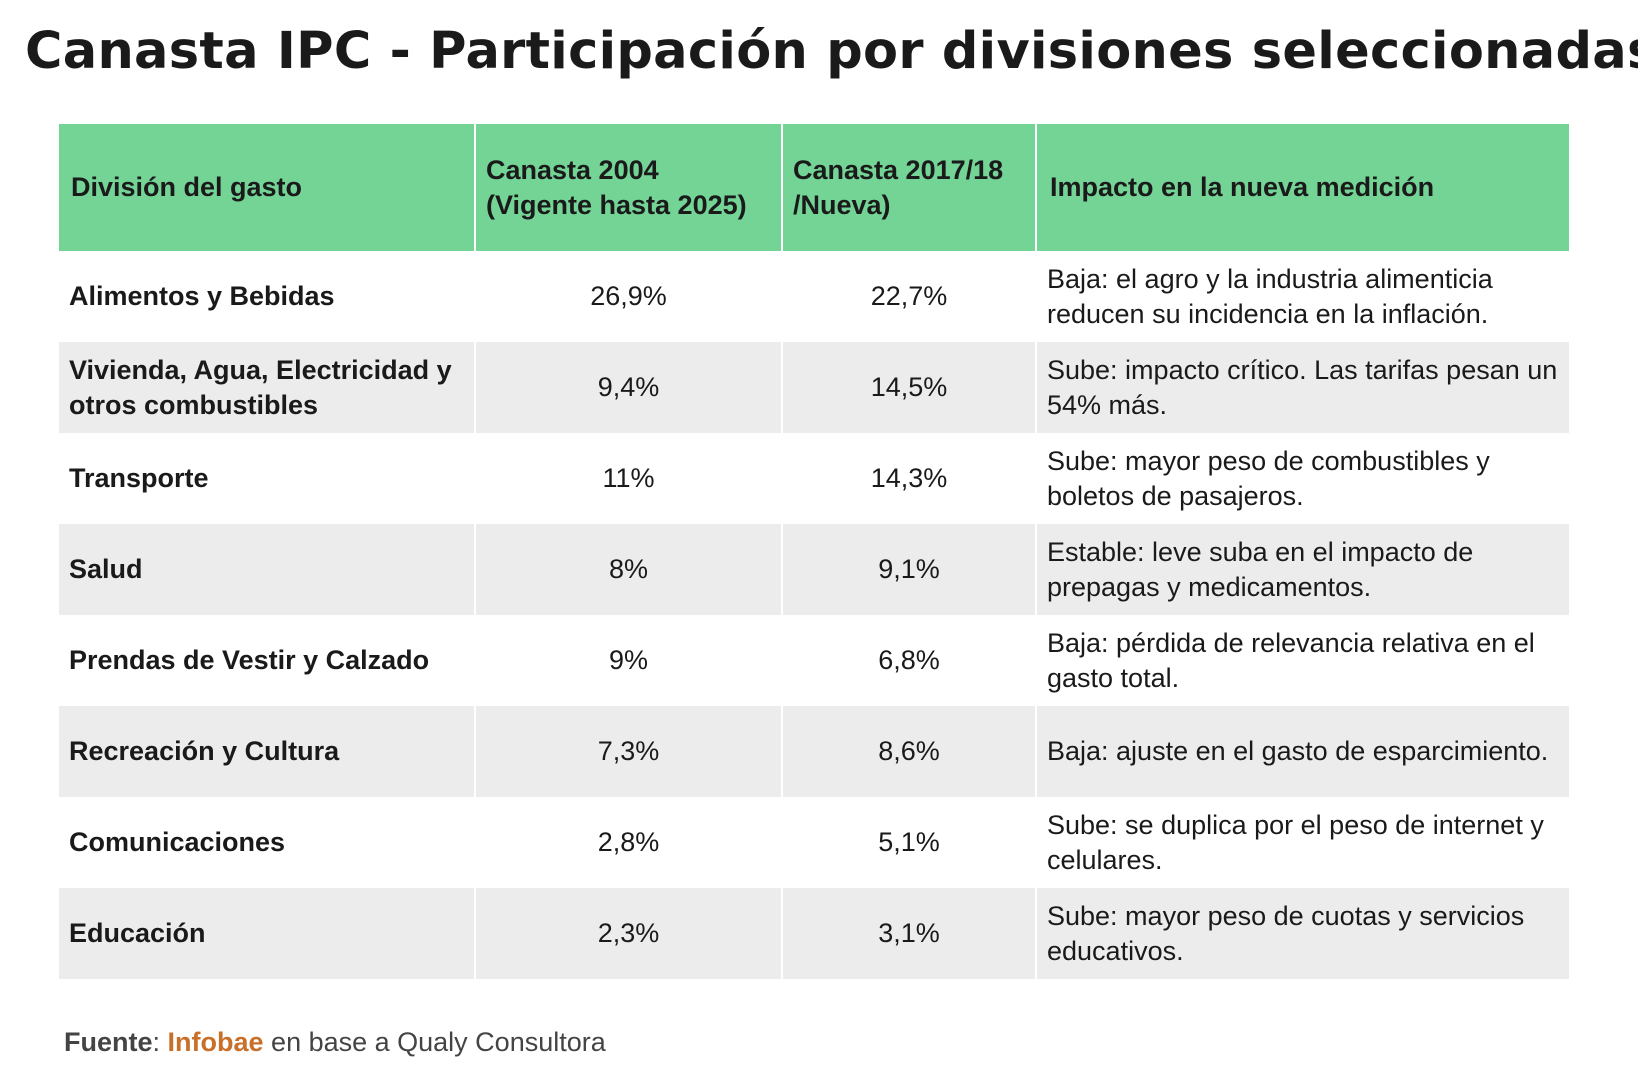 The width and height of the screenshot is (1638, 1086). I want to click on cell-canasta-2017: 5,1%, so click(909, 842).